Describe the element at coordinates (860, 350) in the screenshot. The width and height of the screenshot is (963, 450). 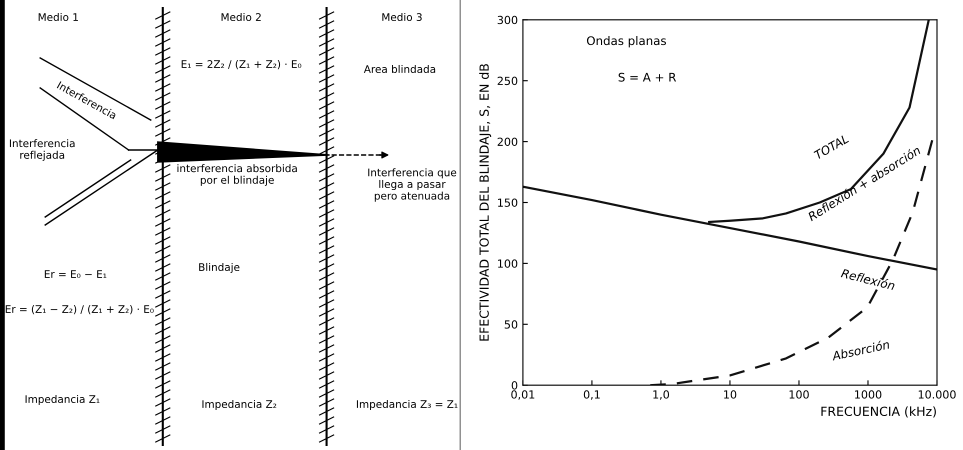
I see `text: Absorción` at that location.